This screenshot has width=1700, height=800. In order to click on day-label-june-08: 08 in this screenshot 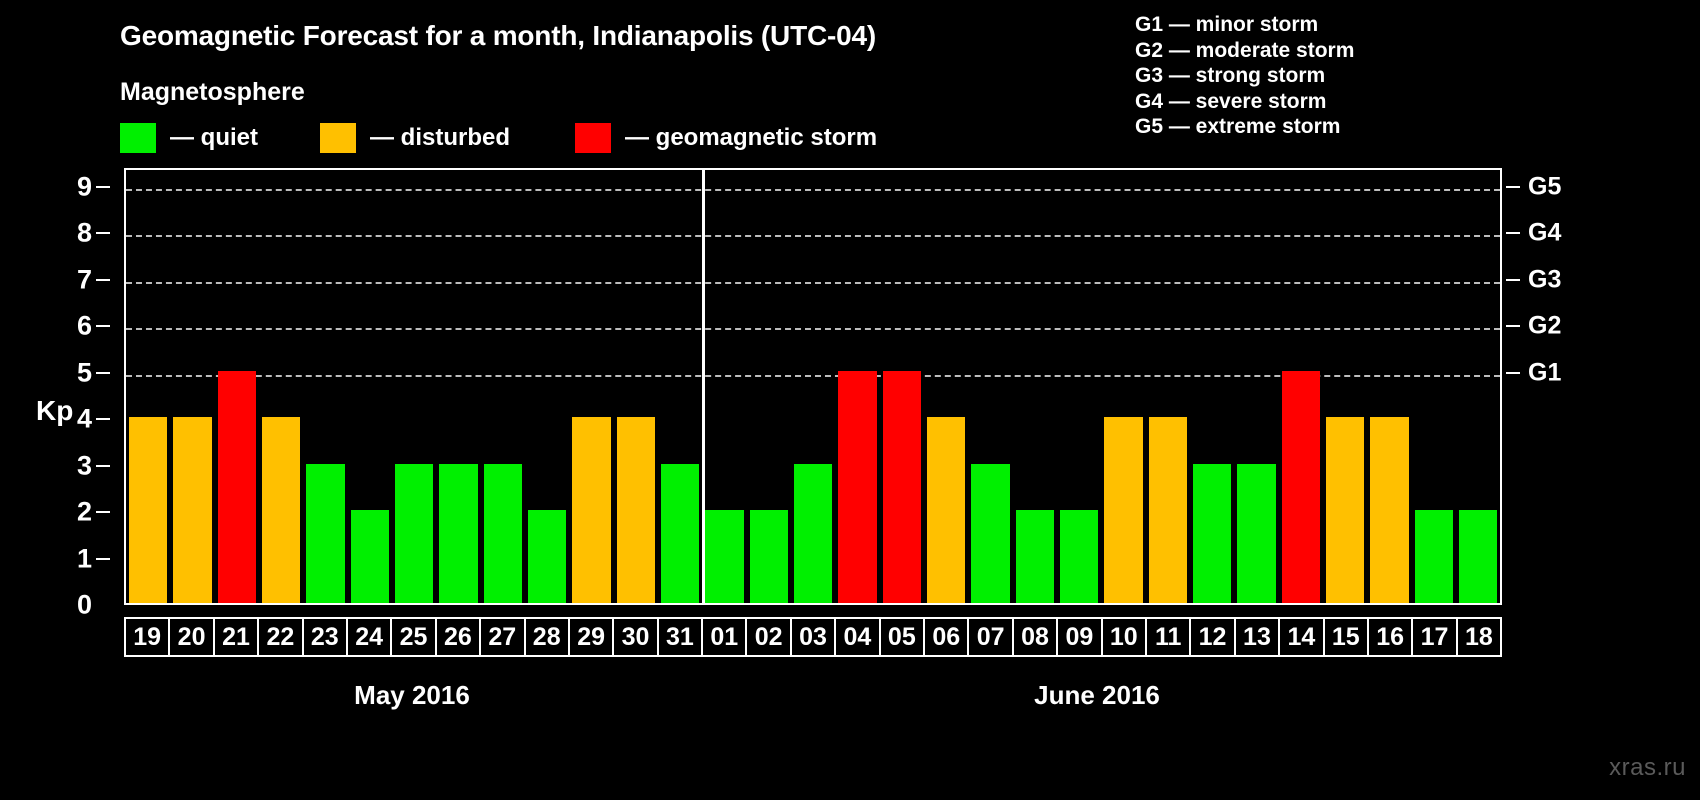, I will do `click(1035, 637)`.